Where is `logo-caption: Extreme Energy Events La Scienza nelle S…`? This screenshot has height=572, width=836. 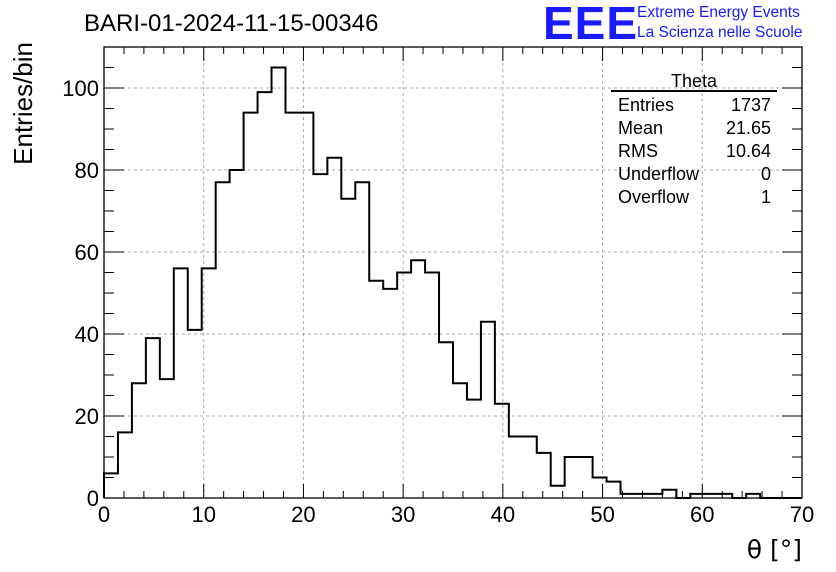
logo-caption: Extreme Energy Events La Scienza nelle S… is located at coordinates (719, 23).